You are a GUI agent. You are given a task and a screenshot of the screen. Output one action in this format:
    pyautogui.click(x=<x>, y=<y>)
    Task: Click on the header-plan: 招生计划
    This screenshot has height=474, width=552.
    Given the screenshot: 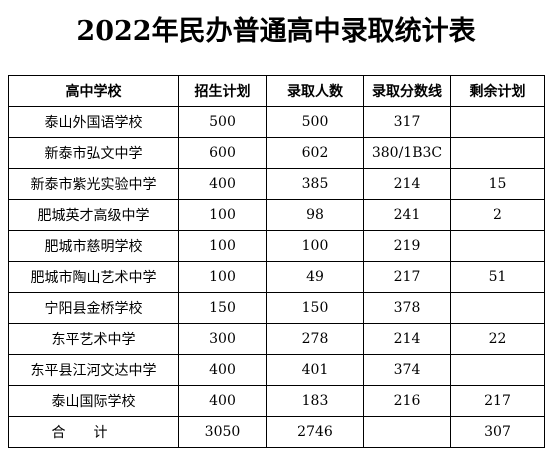 What is the action you would take?
    pyautogui.click(x=222, y=91)
    